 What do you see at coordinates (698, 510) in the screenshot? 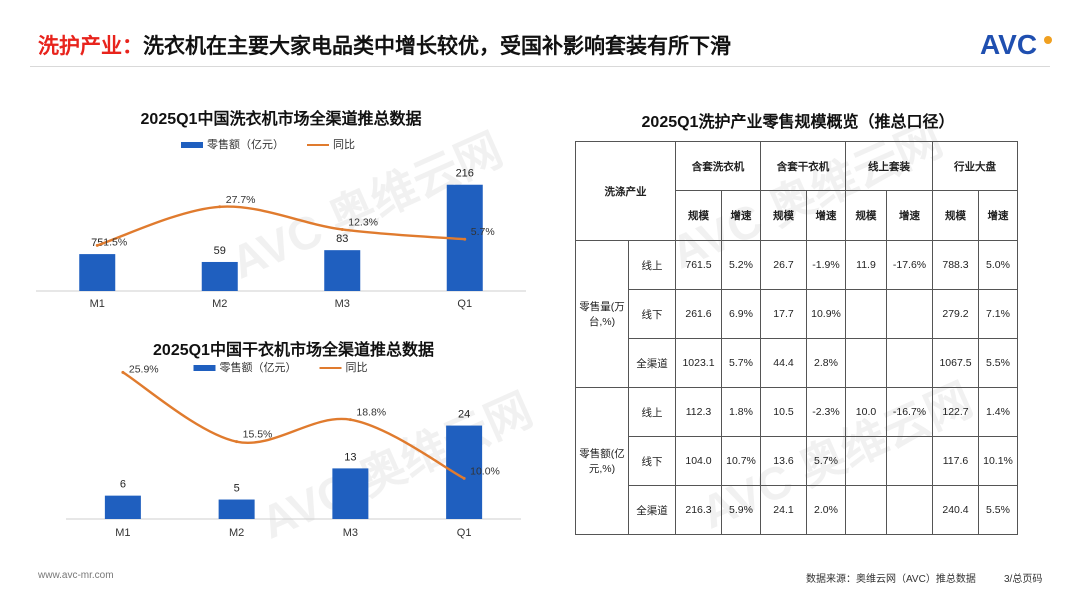
I see `table-cell: 216.3` at bounding box center [698, 510].